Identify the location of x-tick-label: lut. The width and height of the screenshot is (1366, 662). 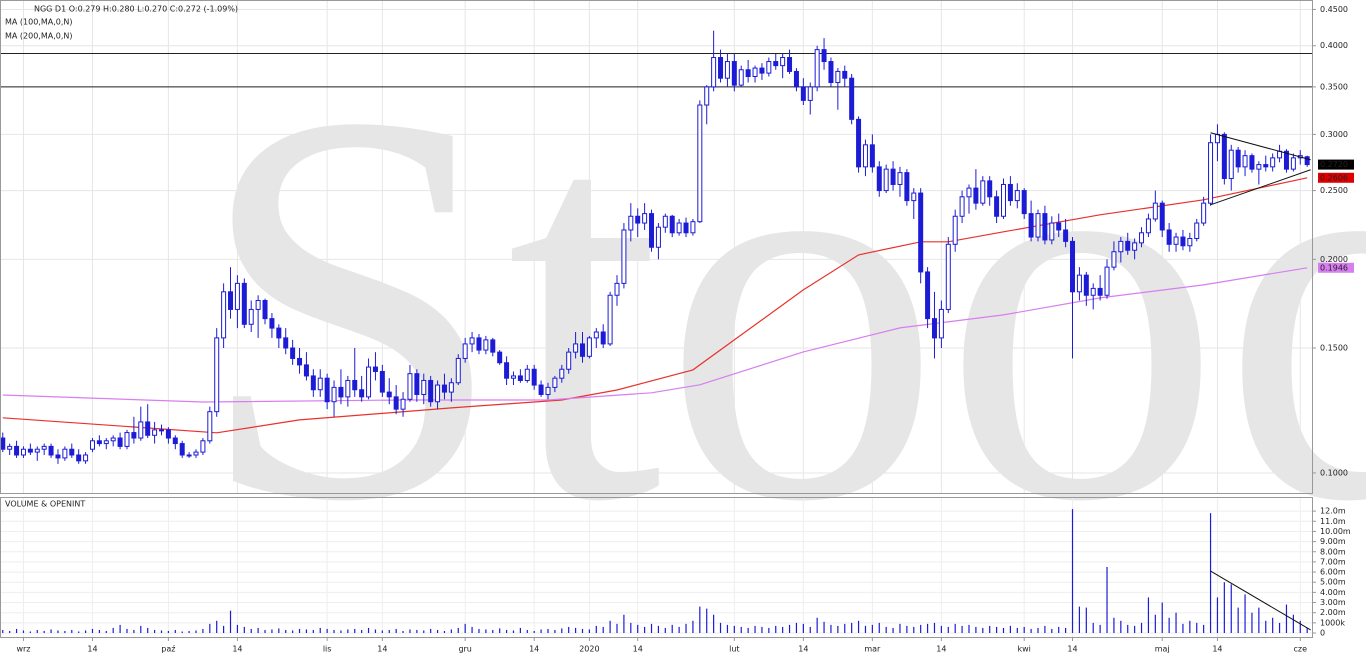
(734, 649).